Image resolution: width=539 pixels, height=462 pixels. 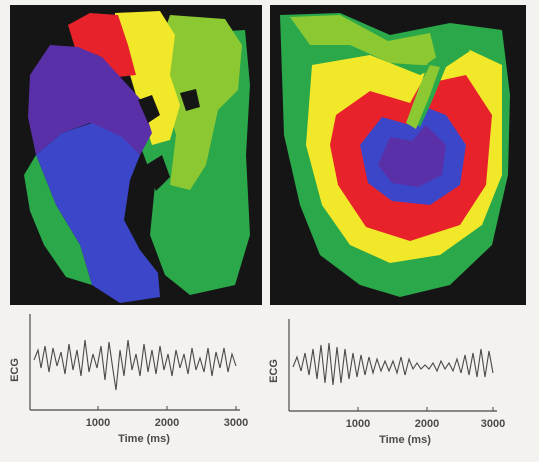 I want to click on ecg-right-tick-label-3: 3000, so click(x=493, y=424).